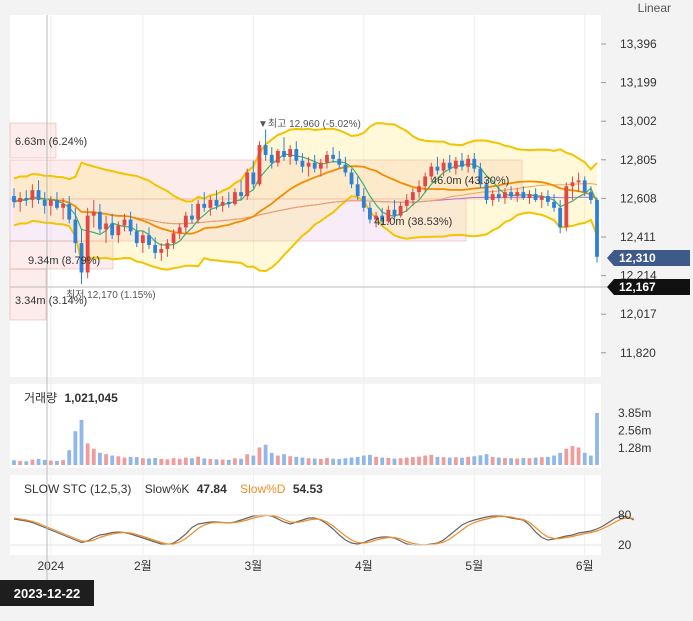 The image size is (693, 621). What do you see at coordinates (474, 566) in the screenshot?
I see `x-tick-label-4: 5월` at bounding box center [474, 566].